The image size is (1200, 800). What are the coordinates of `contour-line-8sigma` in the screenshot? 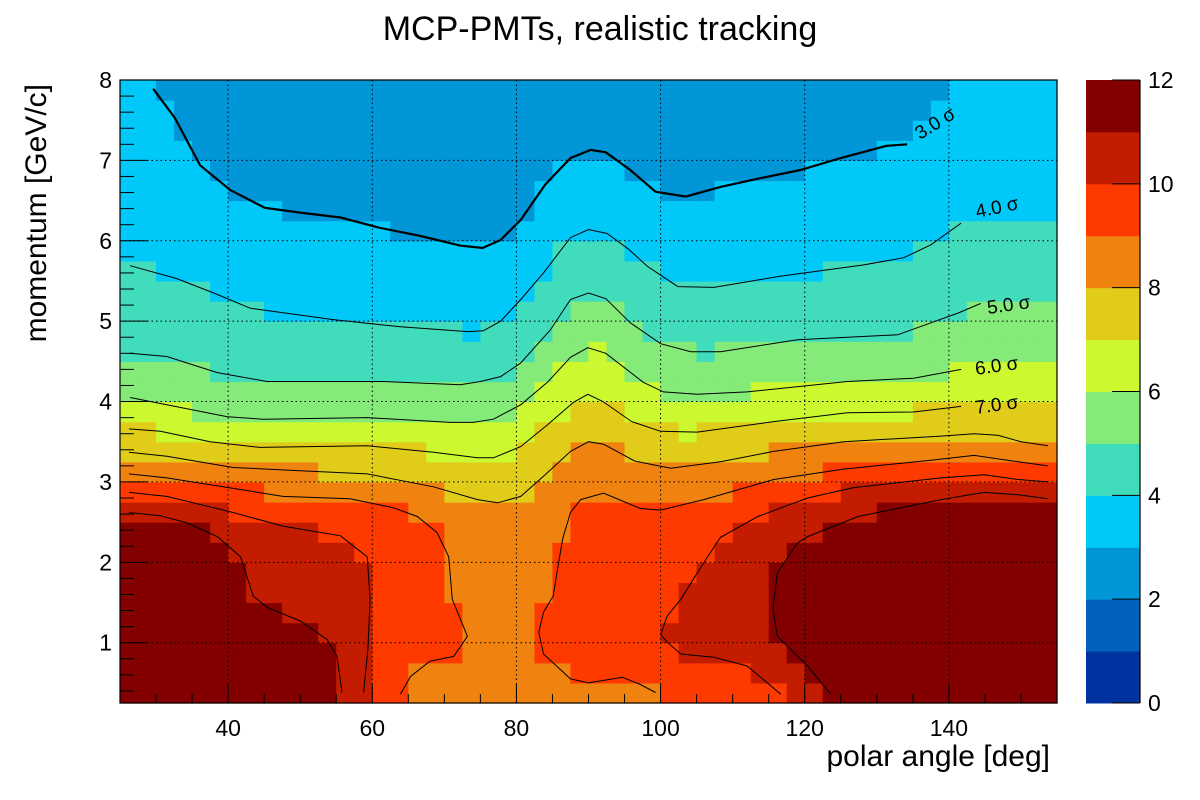 It's located at (588, 468).